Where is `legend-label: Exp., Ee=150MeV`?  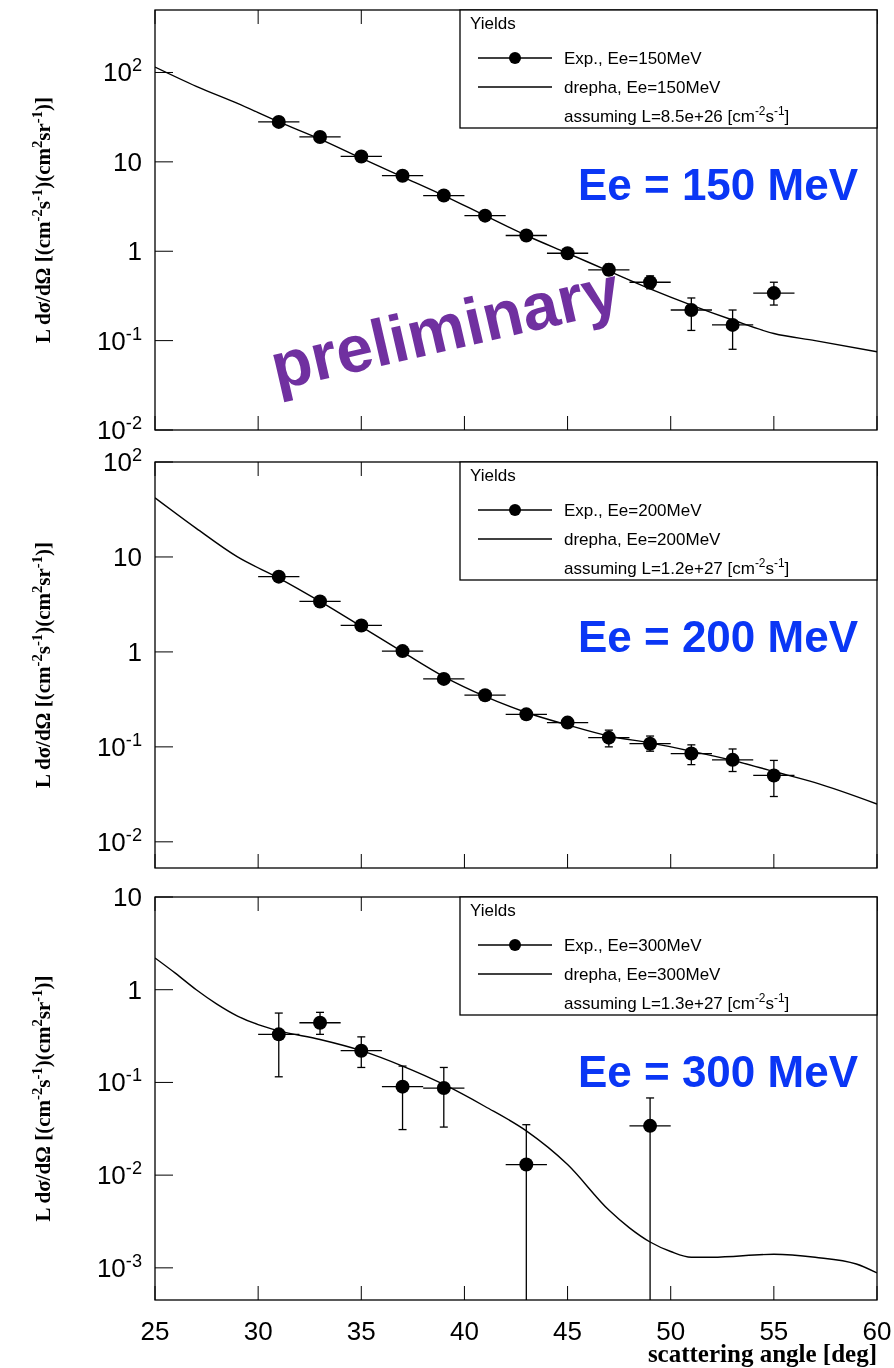 legend-label: Exp., Ee=150MeV is located at coordinates (633, 58).